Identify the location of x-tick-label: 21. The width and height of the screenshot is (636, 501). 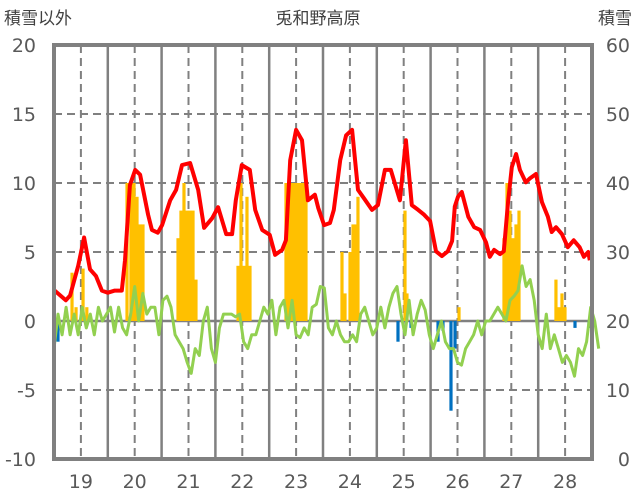
(188, 482).